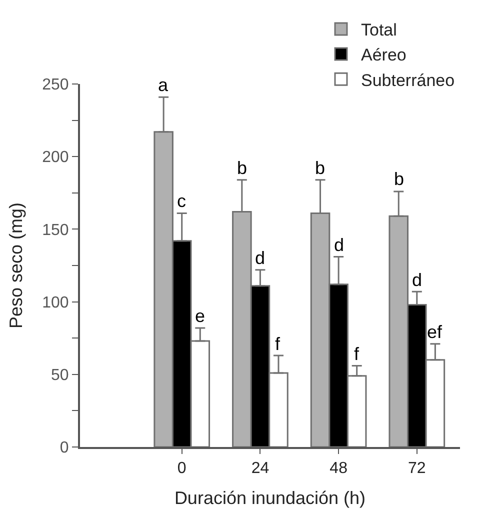 This screenshot has height=517, width=480. Describe the element at coordinates (55, 230) in the screenshot. I see `y-tick-label: 150` at that location.